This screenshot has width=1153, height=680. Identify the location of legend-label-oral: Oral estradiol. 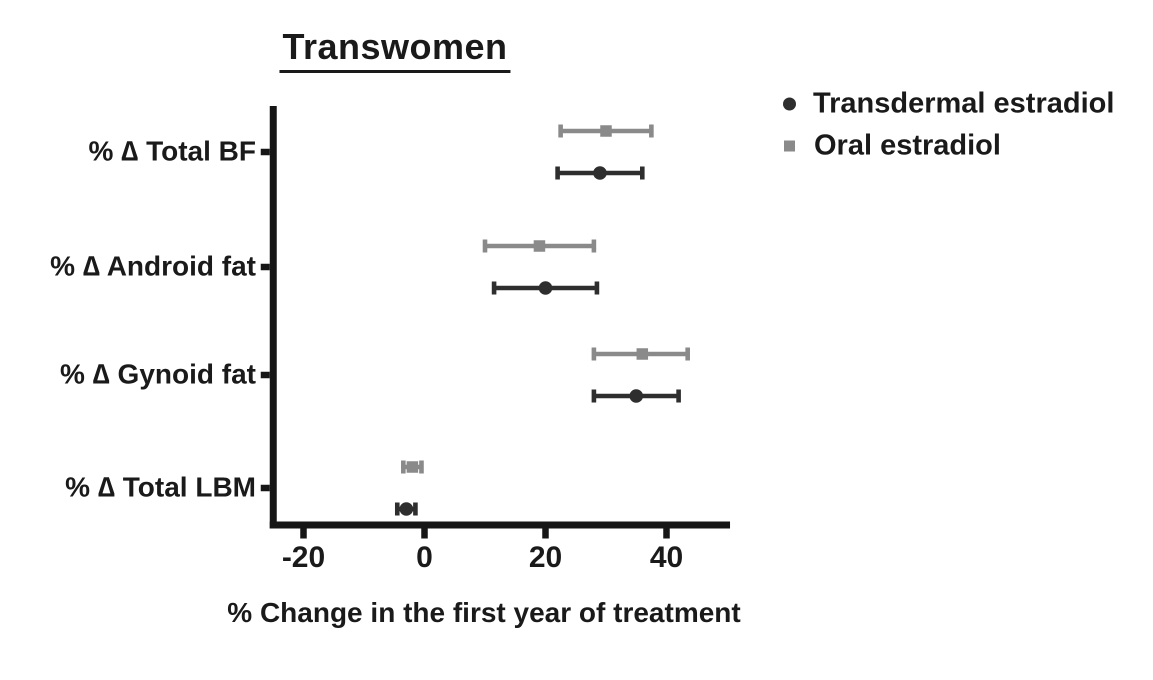
(907, 145).